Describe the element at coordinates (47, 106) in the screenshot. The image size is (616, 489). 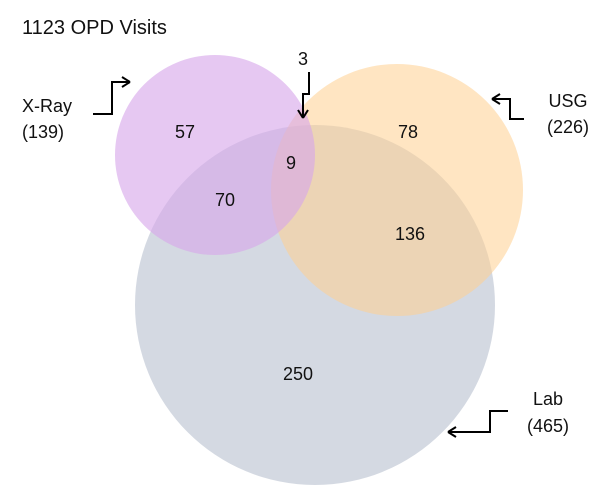
I see `xray-set-name: X-Ray` at that location.